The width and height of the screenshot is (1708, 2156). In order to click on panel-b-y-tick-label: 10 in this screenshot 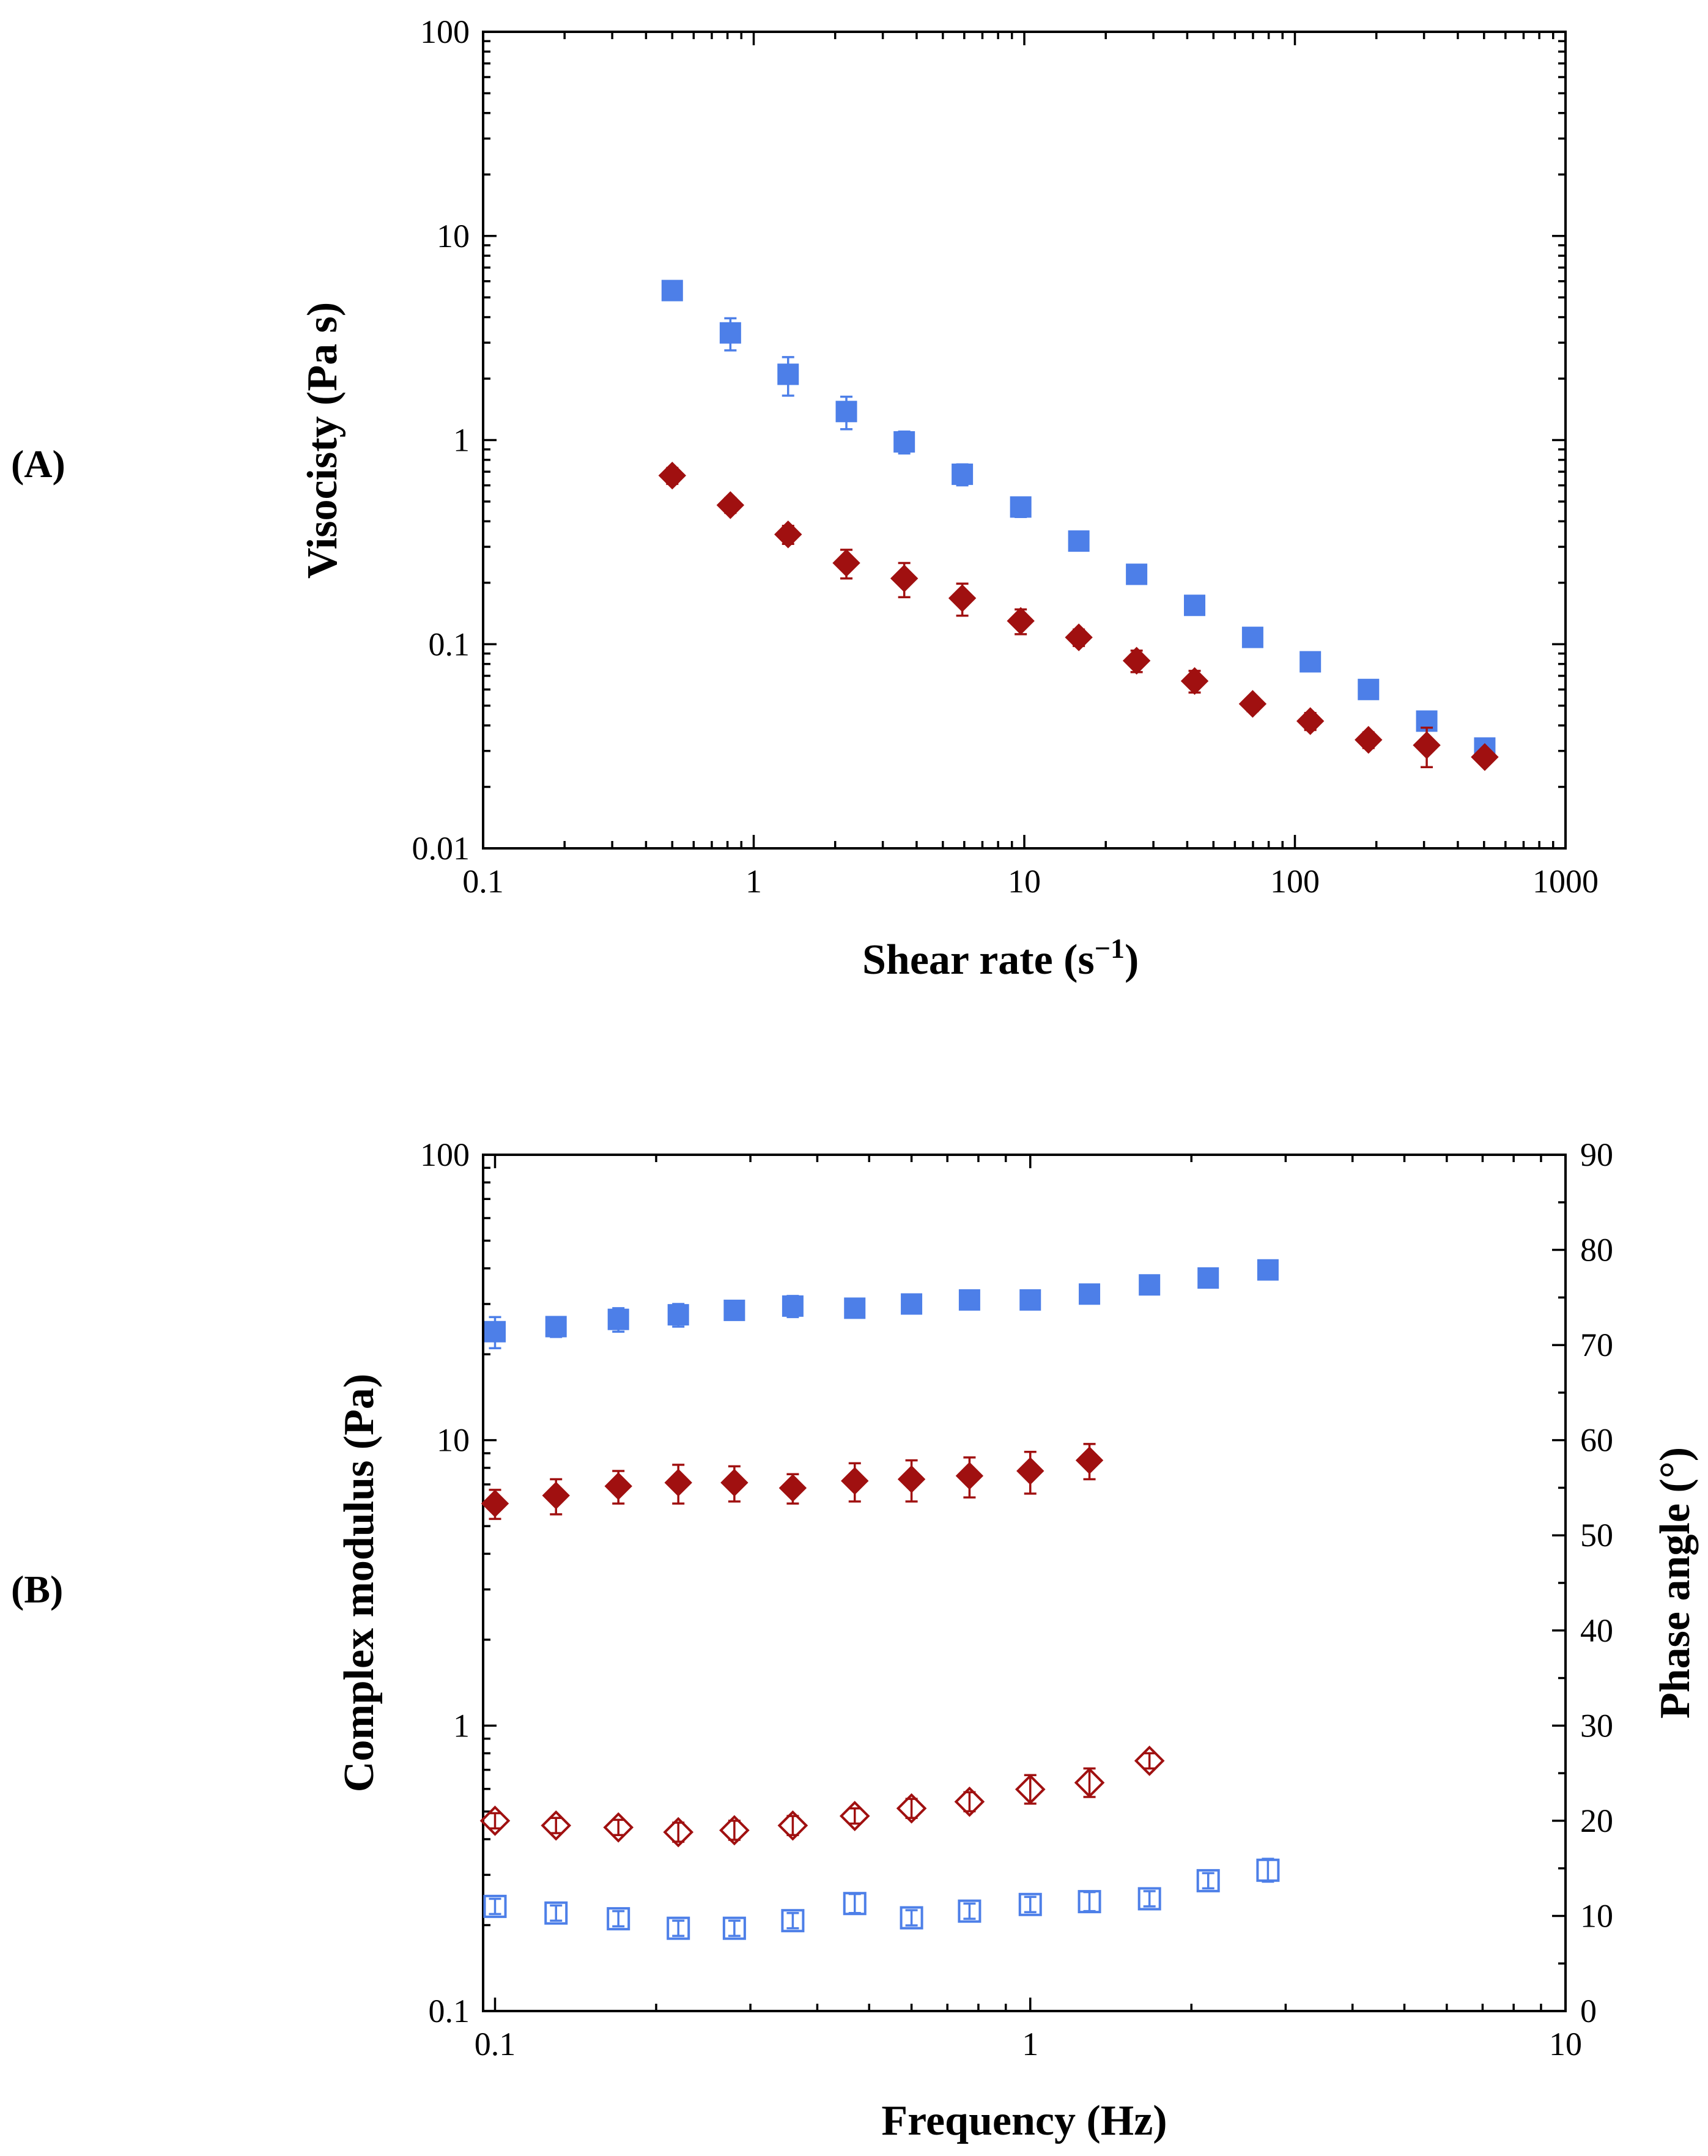, I will do `click(453, 1440)`.